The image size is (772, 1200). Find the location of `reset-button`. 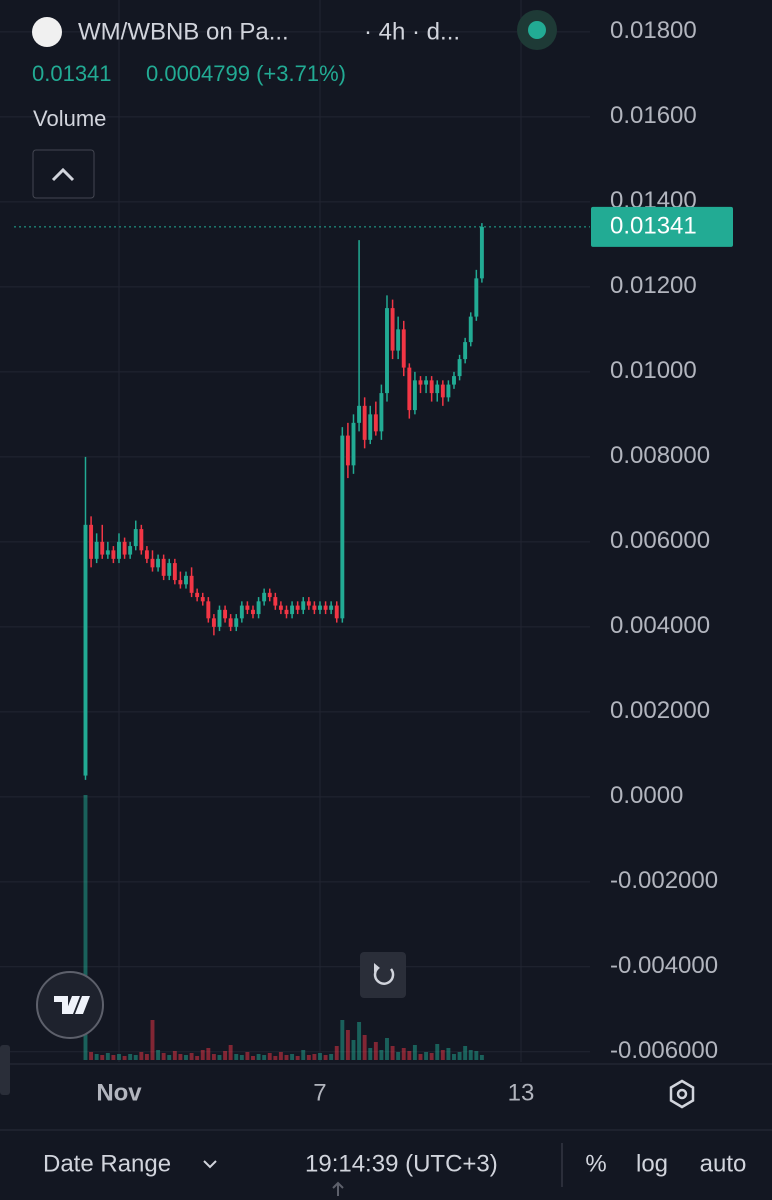

reset-button is located at coordinates (383, 975).